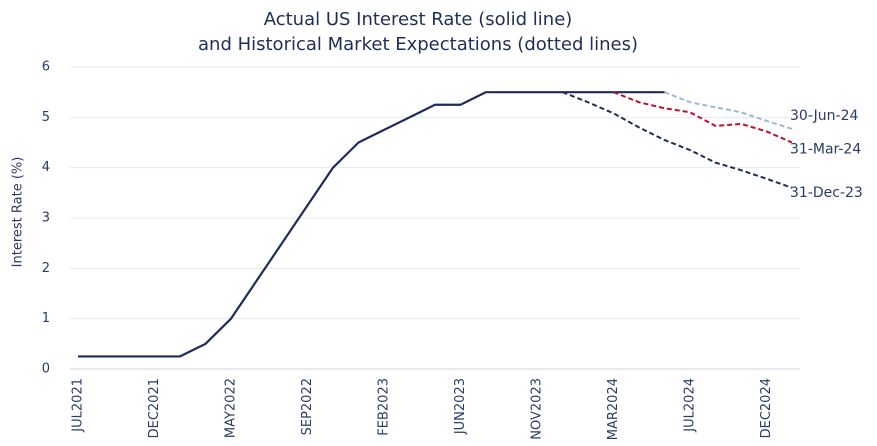  Describe the element at coordinates (307, 406) in the screenshot. I see `x-tick-label: SEP2022` at that location.